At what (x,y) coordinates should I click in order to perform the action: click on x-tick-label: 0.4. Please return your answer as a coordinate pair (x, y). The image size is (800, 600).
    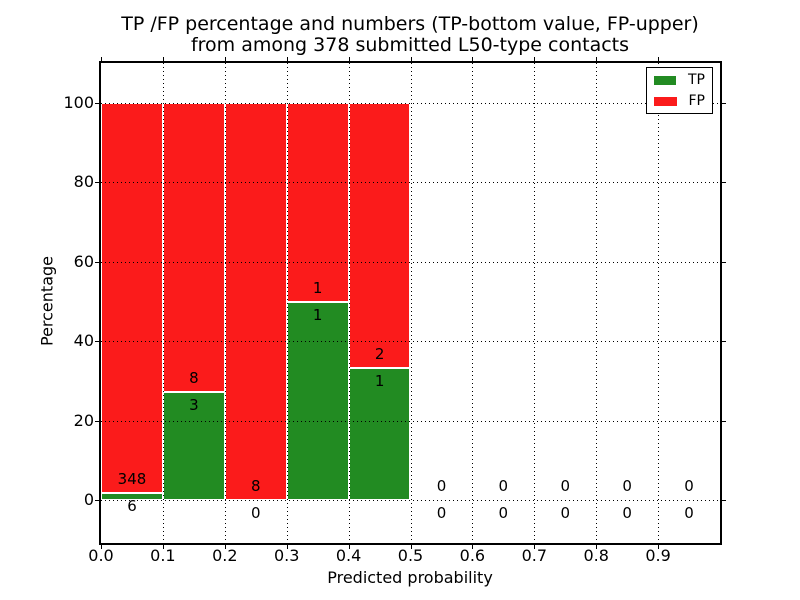
    Looking at the image, I should click on (348, 555).